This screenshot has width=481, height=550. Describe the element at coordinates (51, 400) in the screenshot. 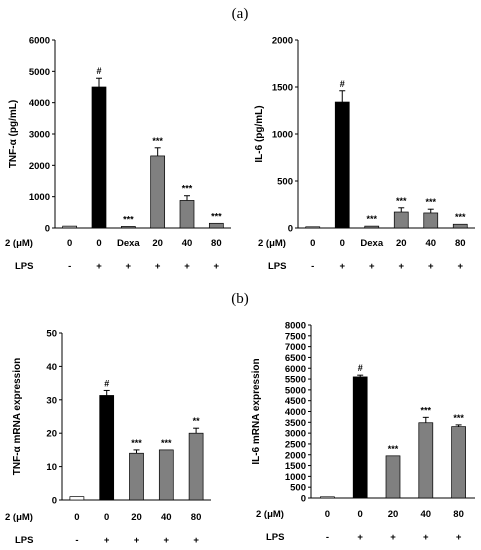

I see `y-tick-label: 30` at that location.